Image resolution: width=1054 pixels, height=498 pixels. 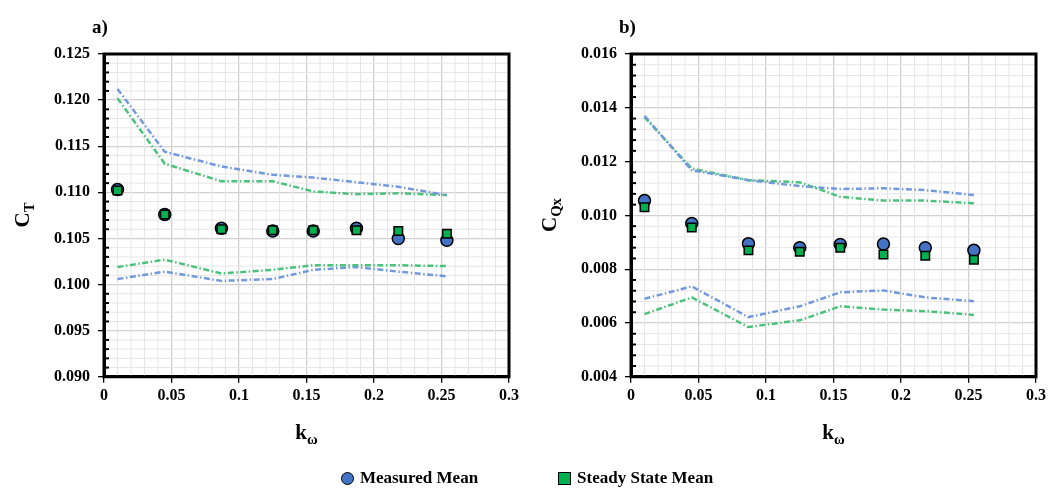 What do you see at coordinates (72, 191) in the screenshot?
I see `y-tick-label: 0.110` at bounding box center [72, 191].